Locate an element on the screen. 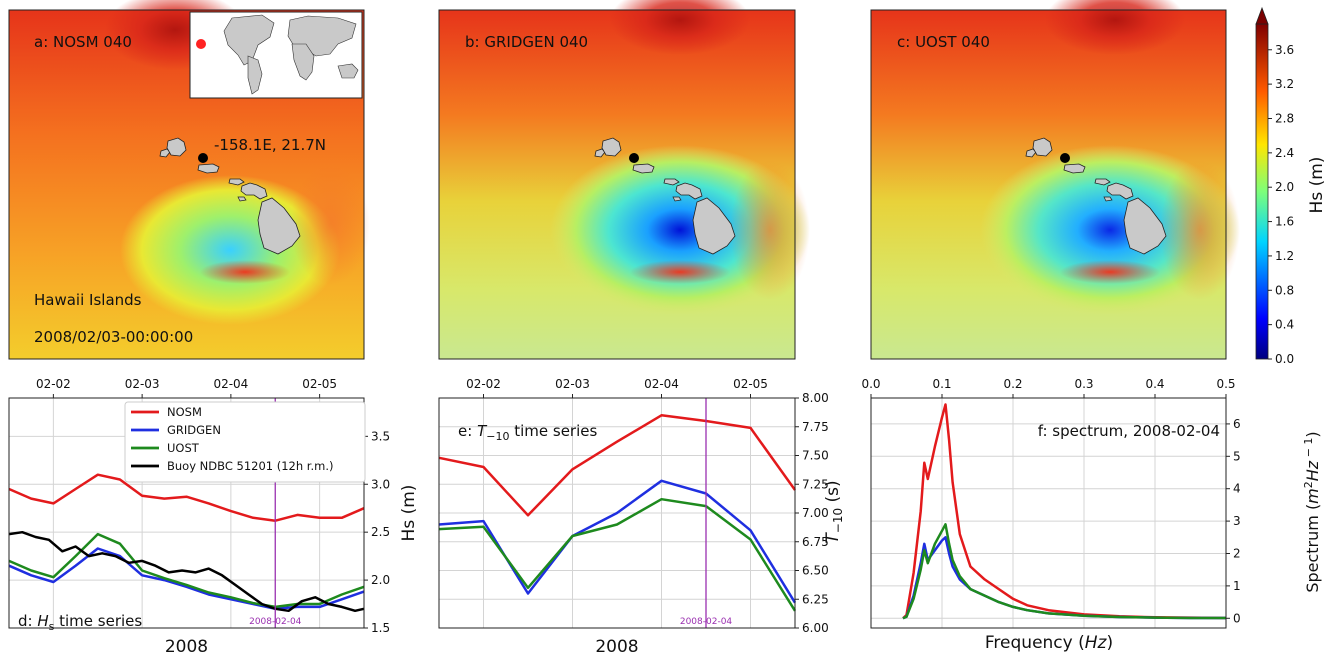 Image resolution: width=1337 pixels, height=659 pixels. colorbar-tick-label: 0.0 is located at coordinates (1284, 359).